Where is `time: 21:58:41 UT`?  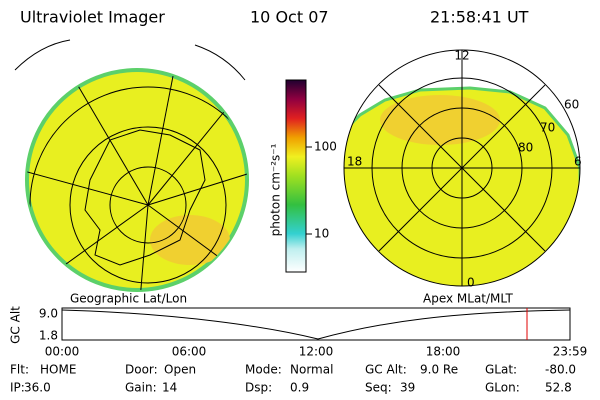
time: 21:58:41 UT is located at coordinates (479, 17).